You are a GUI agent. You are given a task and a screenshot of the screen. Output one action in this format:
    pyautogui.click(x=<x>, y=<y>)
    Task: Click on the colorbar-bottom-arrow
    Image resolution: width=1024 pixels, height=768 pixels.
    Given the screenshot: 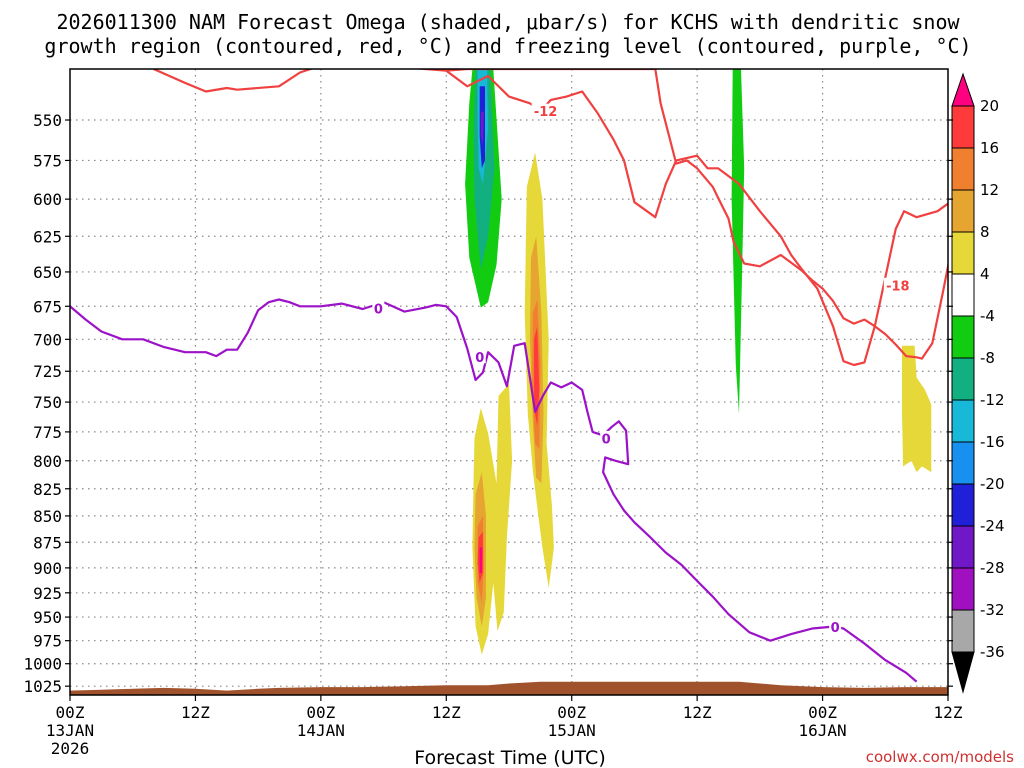 What is the action you would take?
    pyautogui.click(x=963, y=672)
    